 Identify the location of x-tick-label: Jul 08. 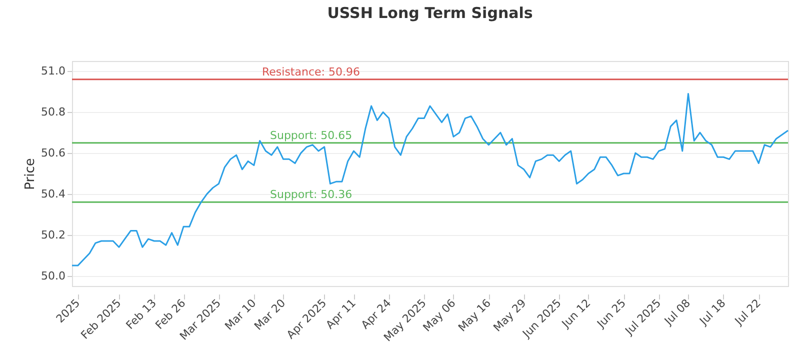
(677, 312).